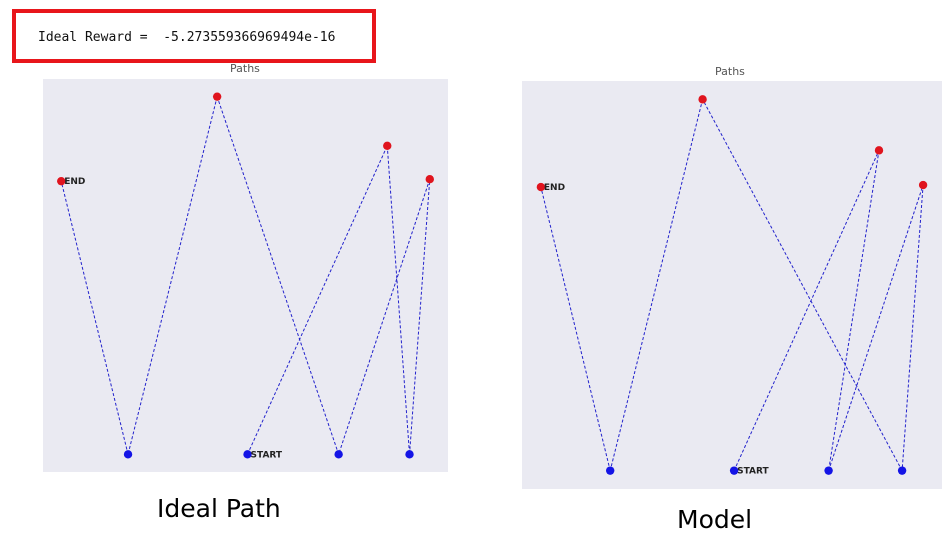 This screenshot has width=951, height=538. What do you see at coordinates (409, 454) in the screenshot?
I see `ideal-path-node-G` at bounding box center [409, 454].